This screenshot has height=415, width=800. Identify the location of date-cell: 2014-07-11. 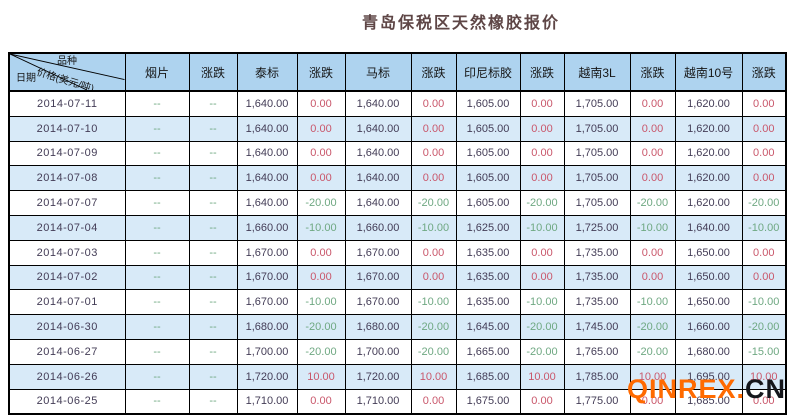
(67, 103).